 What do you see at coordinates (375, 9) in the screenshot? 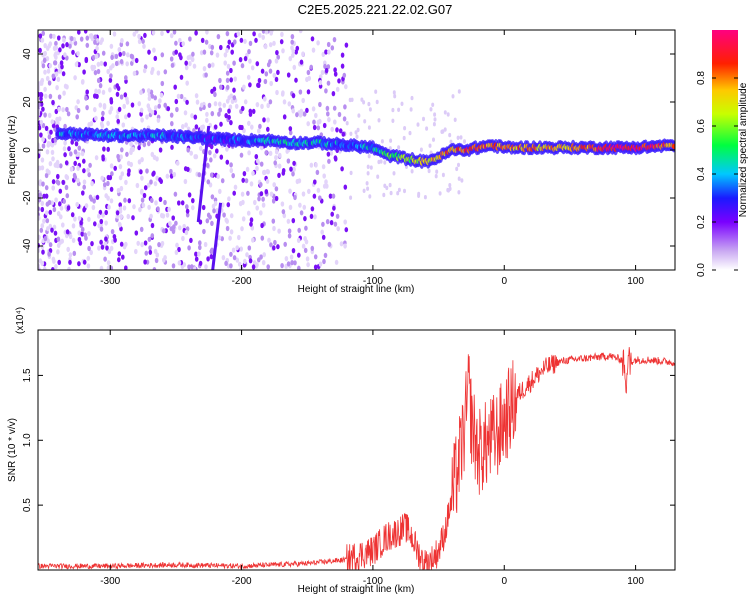
I see `chart-title: C2E5.2025.221.22.02.G07` at bounding box center [375, 9].